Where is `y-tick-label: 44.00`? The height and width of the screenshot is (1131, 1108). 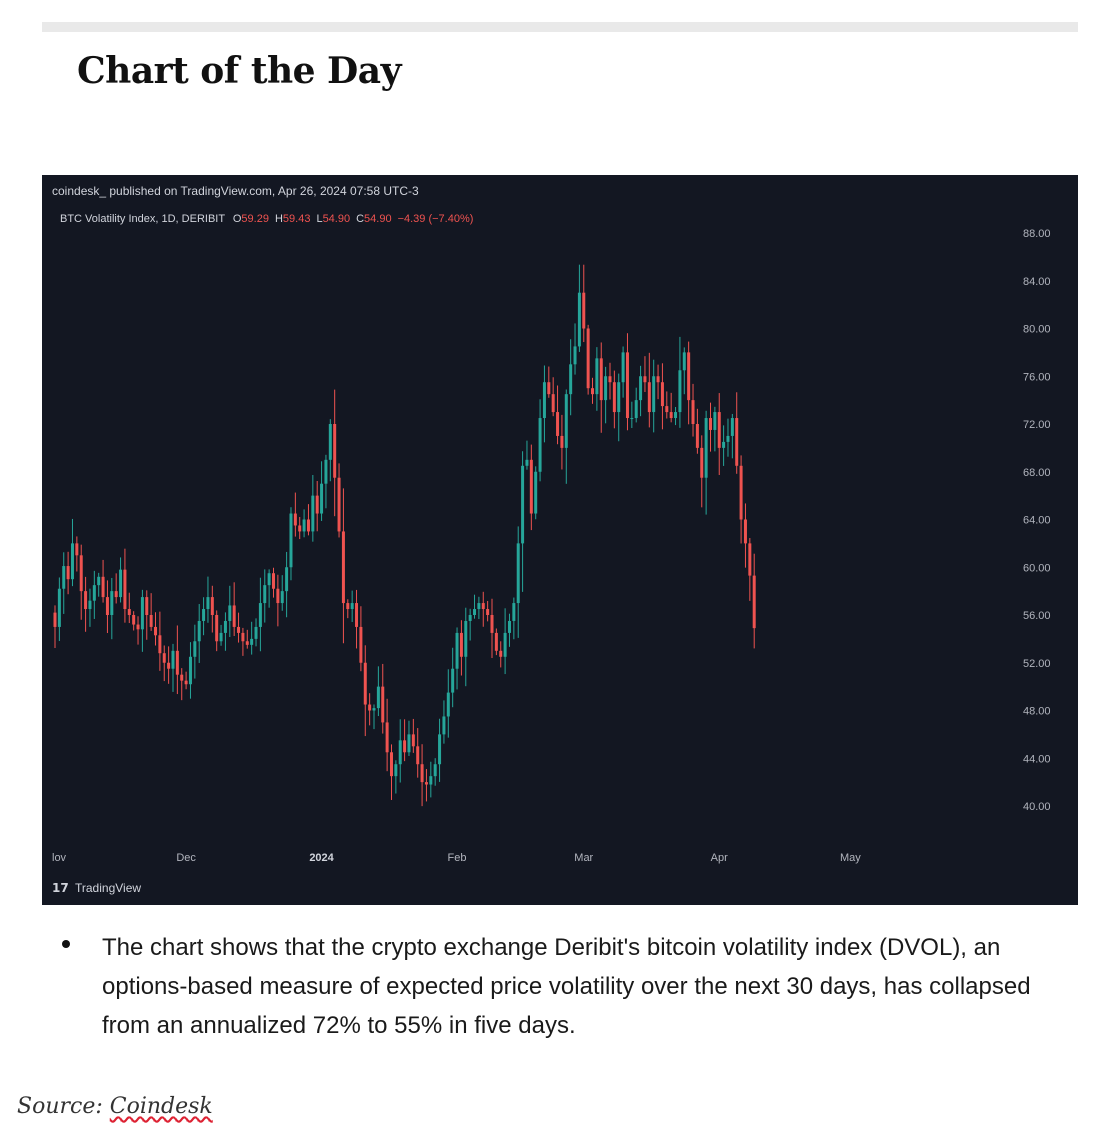
y-tick-label: 44.00 is located at coordinates (1037, 759).